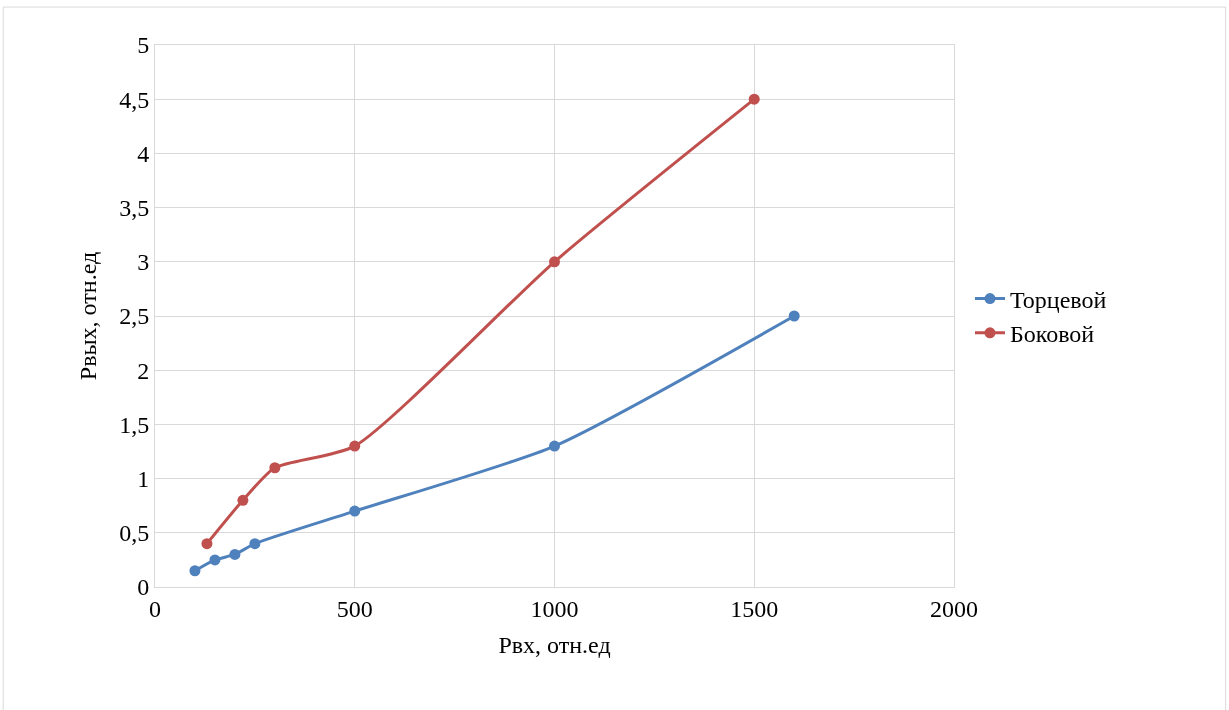 The image size is (1229, 710). I want to click on y-tick-label: 2, so click(143, 370).